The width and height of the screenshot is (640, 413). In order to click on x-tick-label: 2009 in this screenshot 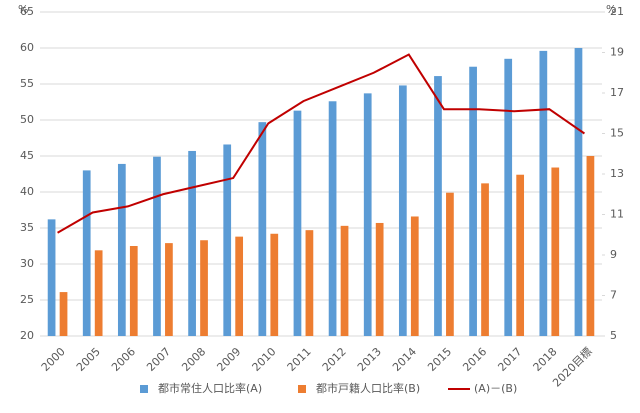, I will do `click(228, 359)`.